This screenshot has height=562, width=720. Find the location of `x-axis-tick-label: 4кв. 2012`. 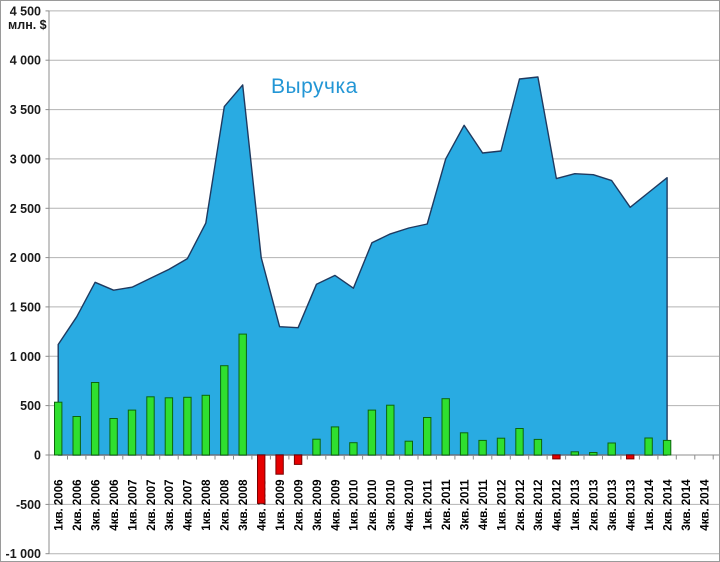

x-axis-tick-label: 4кв. 2012 is located at coordinates (558, 505).